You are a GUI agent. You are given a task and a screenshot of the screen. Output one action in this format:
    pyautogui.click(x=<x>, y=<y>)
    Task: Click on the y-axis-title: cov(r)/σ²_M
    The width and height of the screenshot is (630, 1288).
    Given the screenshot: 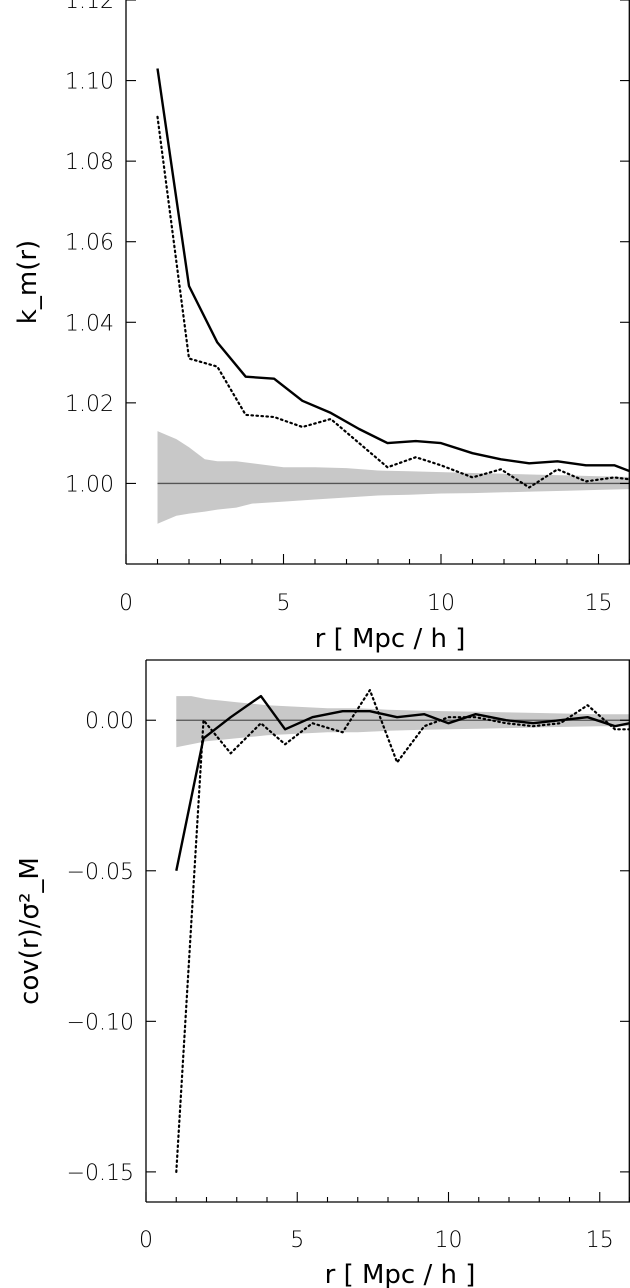 What is the action you would take?
    pyautogui.click(x=30, y=931)
    